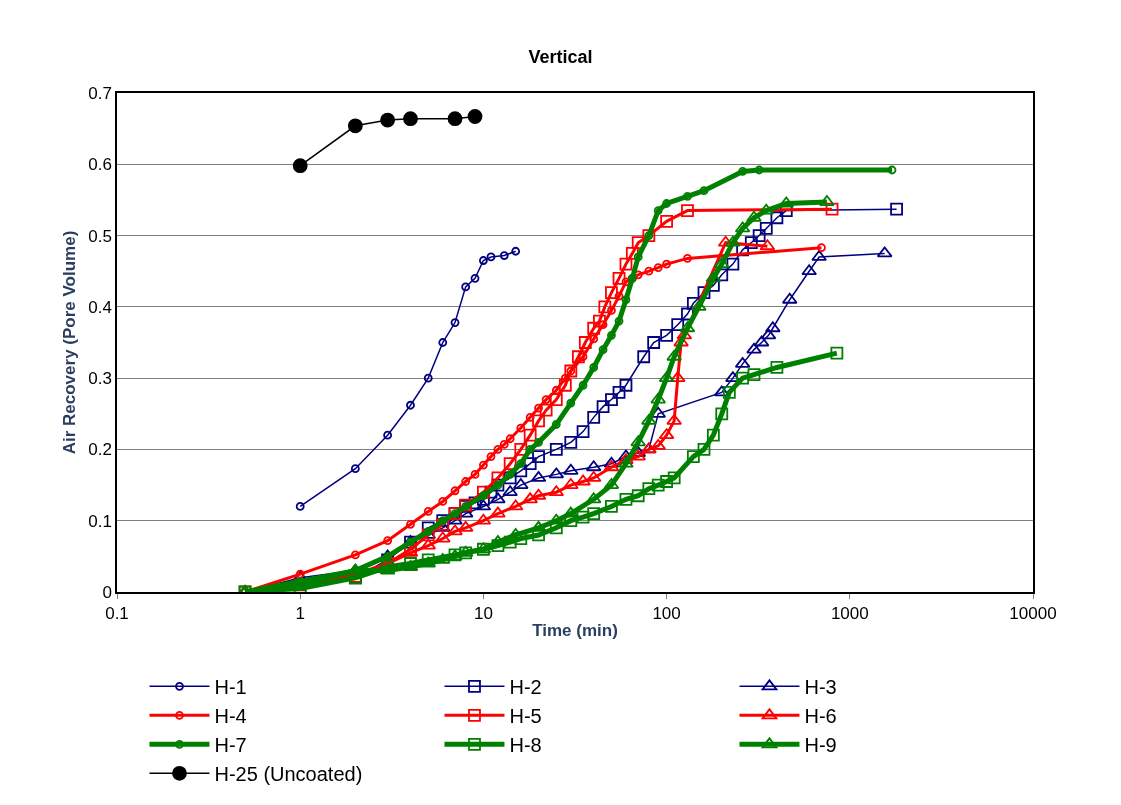 The image size is (1121, 805). I want to click on y-tick-label: 0.5, so click(100, 236).